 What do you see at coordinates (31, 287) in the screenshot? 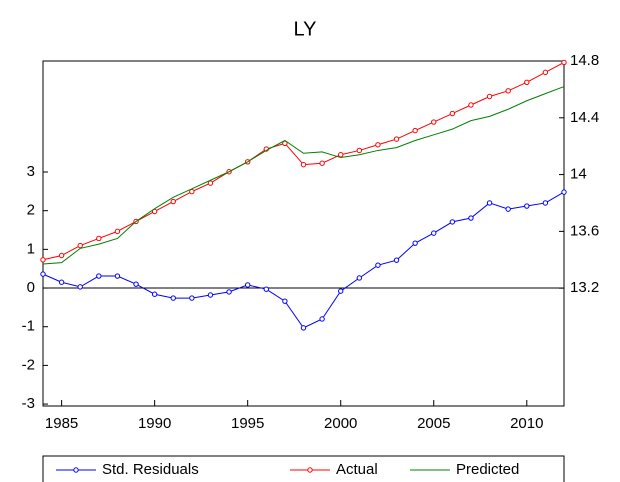
I see `y-tick-label: 0` at bounding box center [31, 287].